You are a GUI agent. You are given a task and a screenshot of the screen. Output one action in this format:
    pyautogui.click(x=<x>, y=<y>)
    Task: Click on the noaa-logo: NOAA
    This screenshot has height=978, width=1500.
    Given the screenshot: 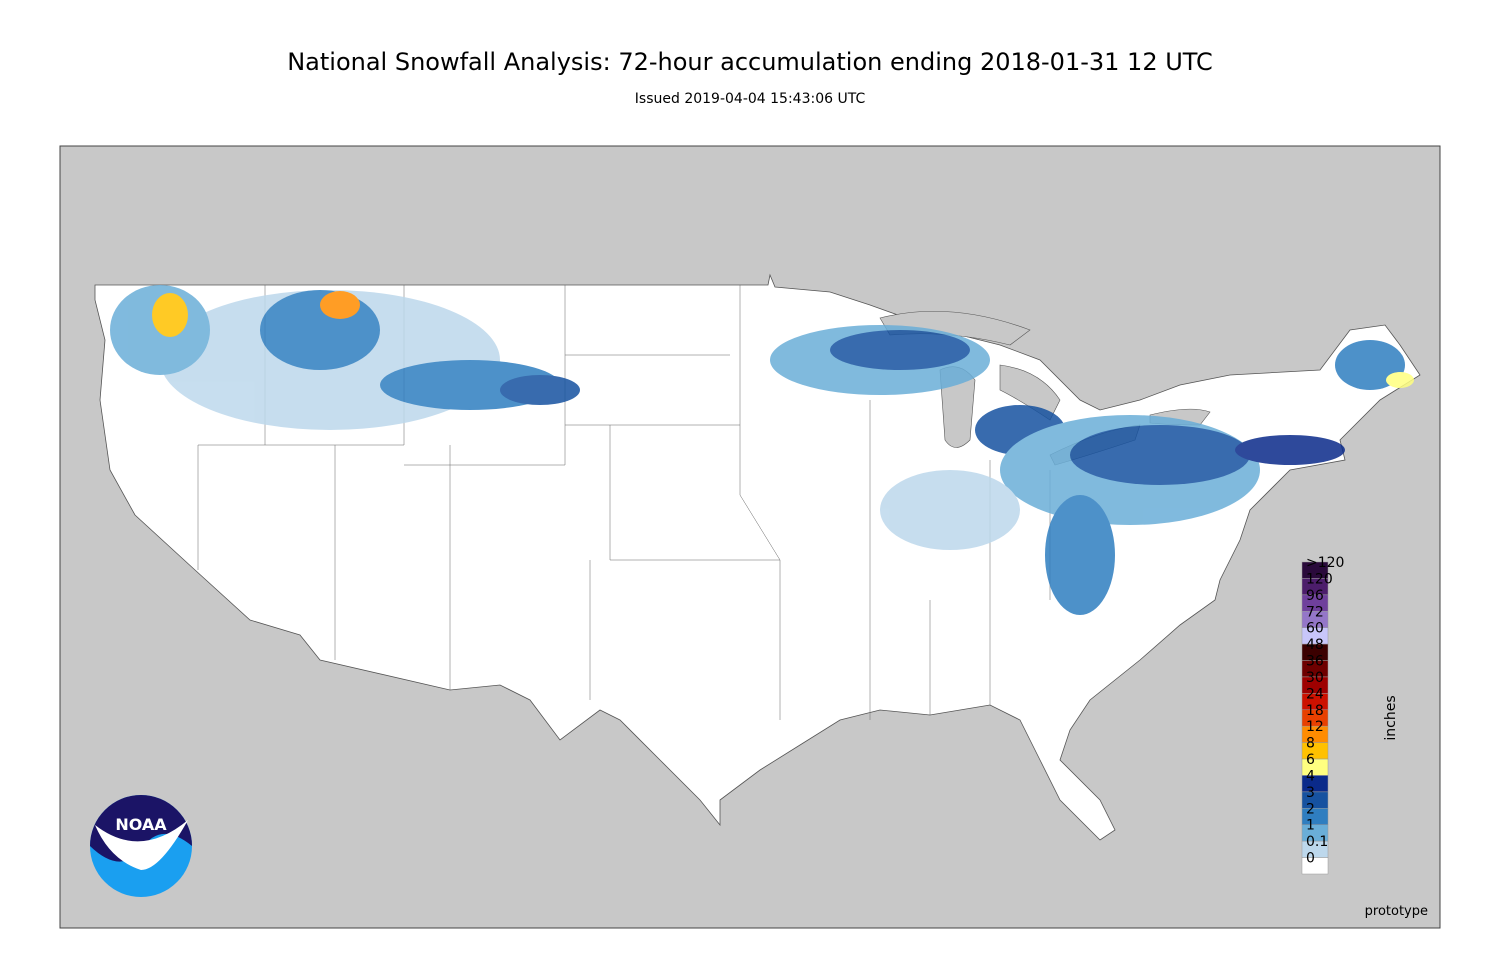 What is the action you would take?
    pyautogui.click(x=141, y=846)
    